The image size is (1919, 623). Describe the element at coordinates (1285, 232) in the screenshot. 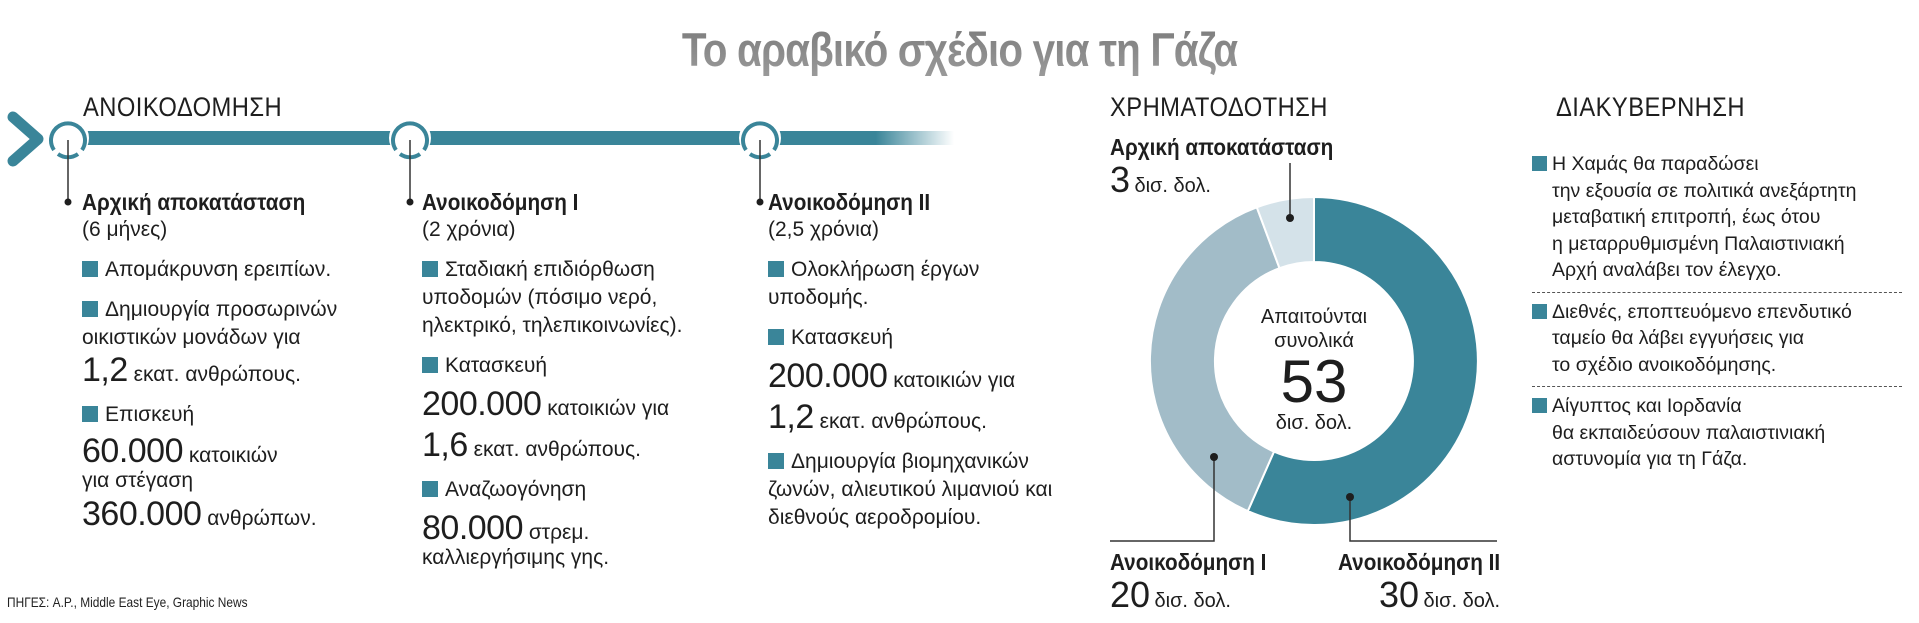

I see `donut-segment-initial` at that location.